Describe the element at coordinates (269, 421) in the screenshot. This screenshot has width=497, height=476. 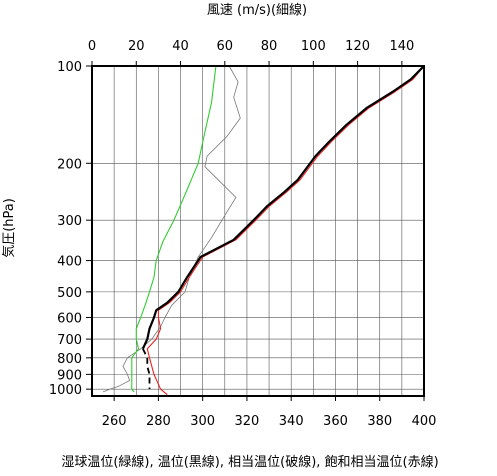
I see `x-bottom-tick-labels: 260 280 300 320 340 360 380 400` at that location.